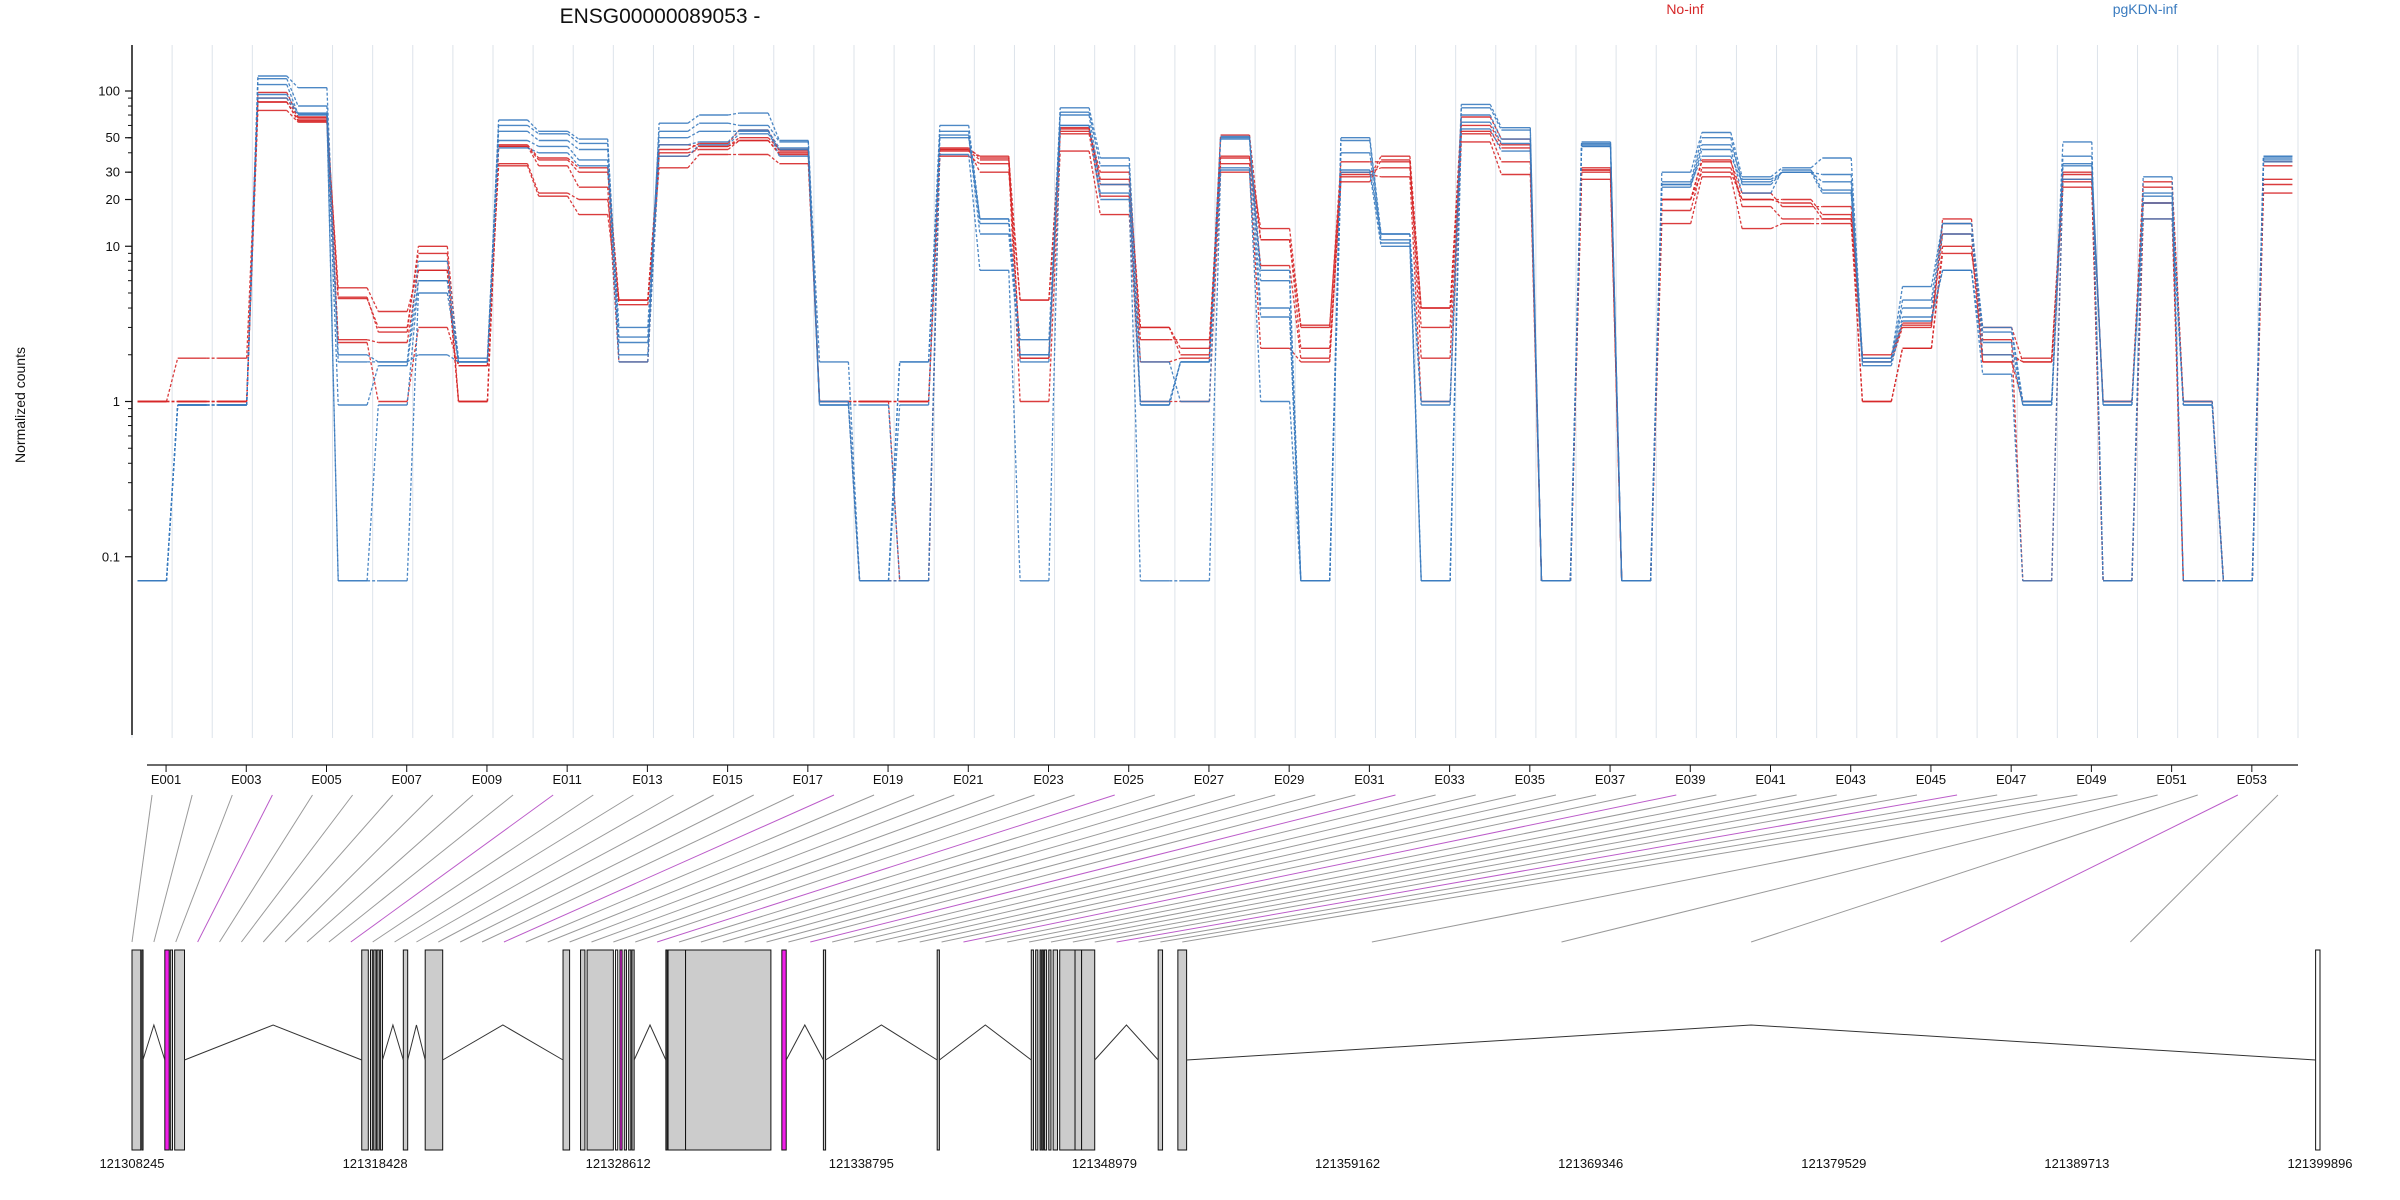 This screenshot has width=2400, height=1200. Describe the element at coordinates (1048, 779) in the screenshot. I see `x-tick-label: E023` at that location.